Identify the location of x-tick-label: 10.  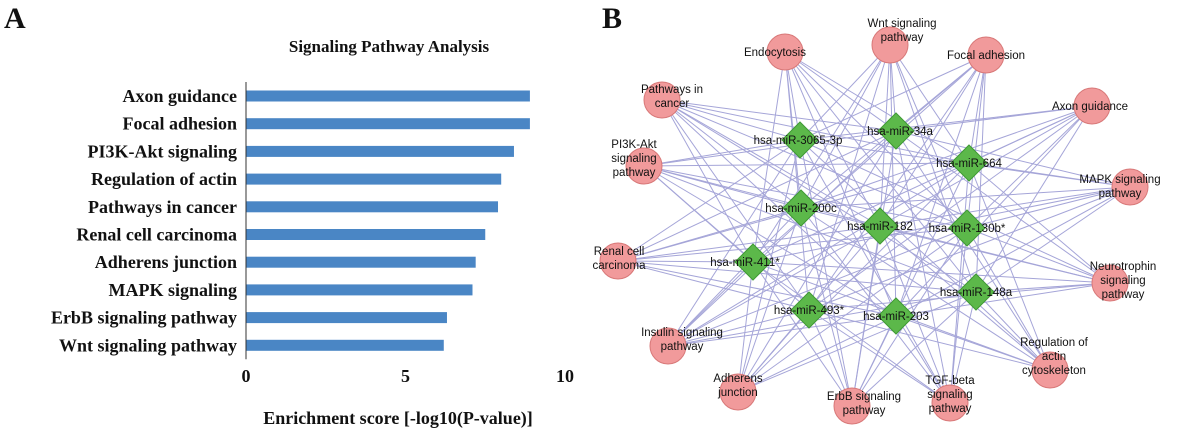
(565, 376).